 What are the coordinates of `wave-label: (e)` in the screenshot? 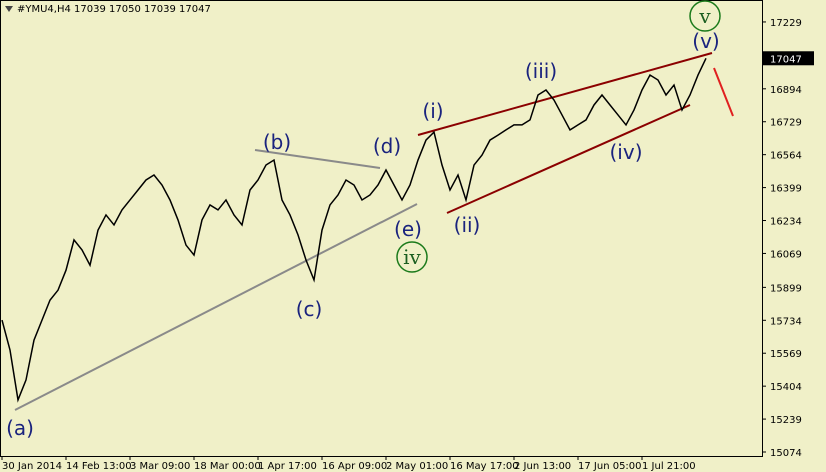 It's located at (408, 229).